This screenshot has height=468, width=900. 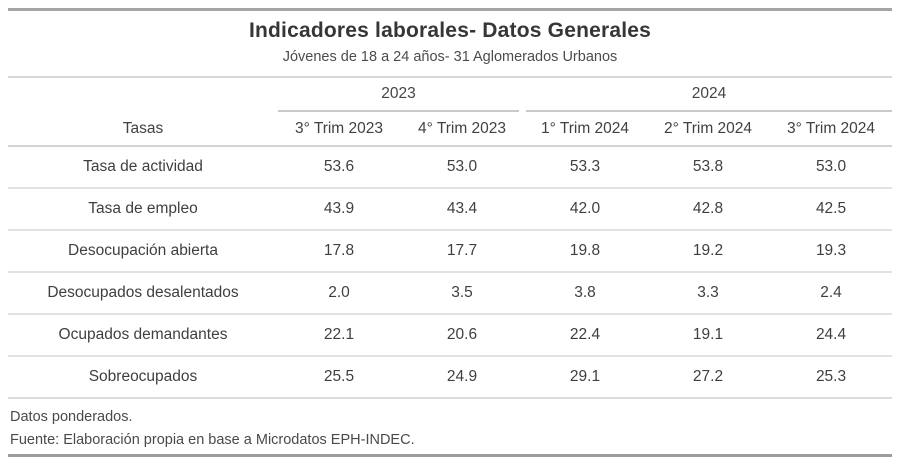 I want to click on page-title: Indicadores laborales- Datos Generales, so click(x=450, y=30).